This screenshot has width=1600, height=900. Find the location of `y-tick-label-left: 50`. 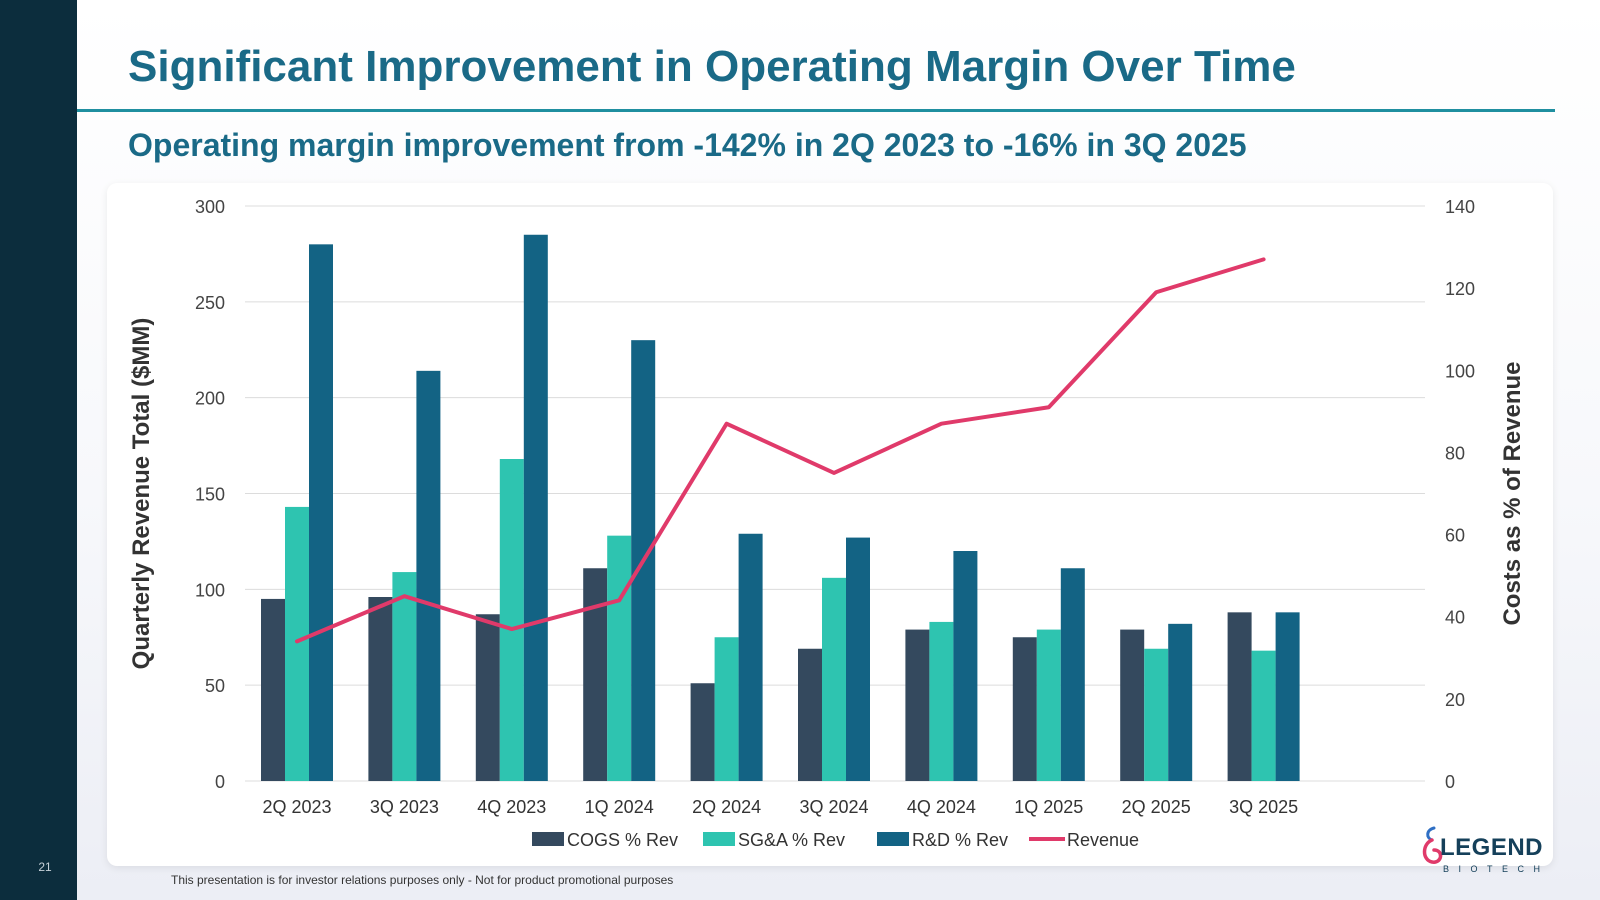

y-tick-label-left: 50 is located at coordinates (215, 686).